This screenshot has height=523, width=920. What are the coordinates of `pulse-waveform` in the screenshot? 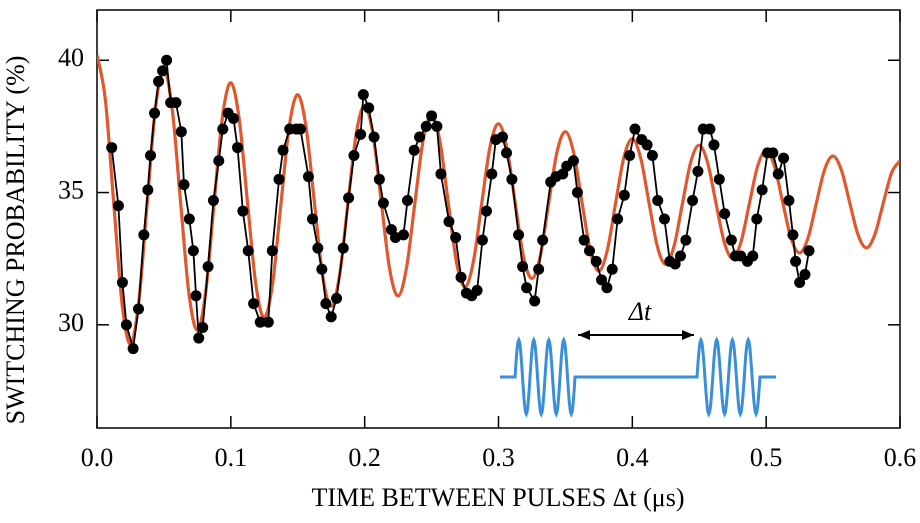 It's located at (638, 377).